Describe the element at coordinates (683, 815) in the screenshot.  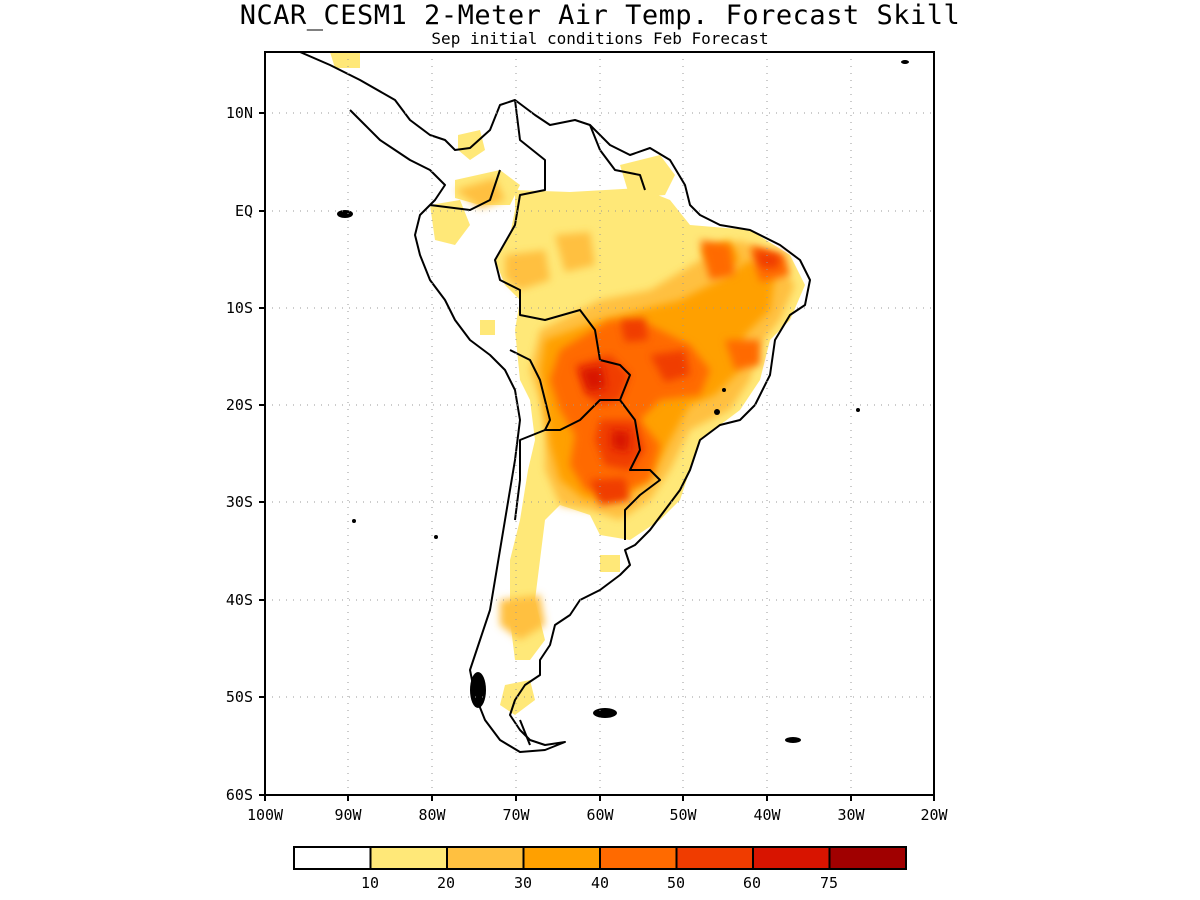
I see `x-tick-label: 50W` at that location.